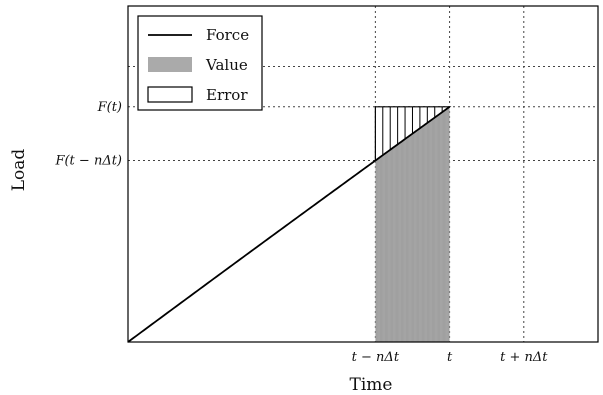 This screenshot has width=603, height=395. What do you see at coordinates (371, 385) in the screenshot?
I see `x-axis-label: Time` at bounding box center [371, 385].